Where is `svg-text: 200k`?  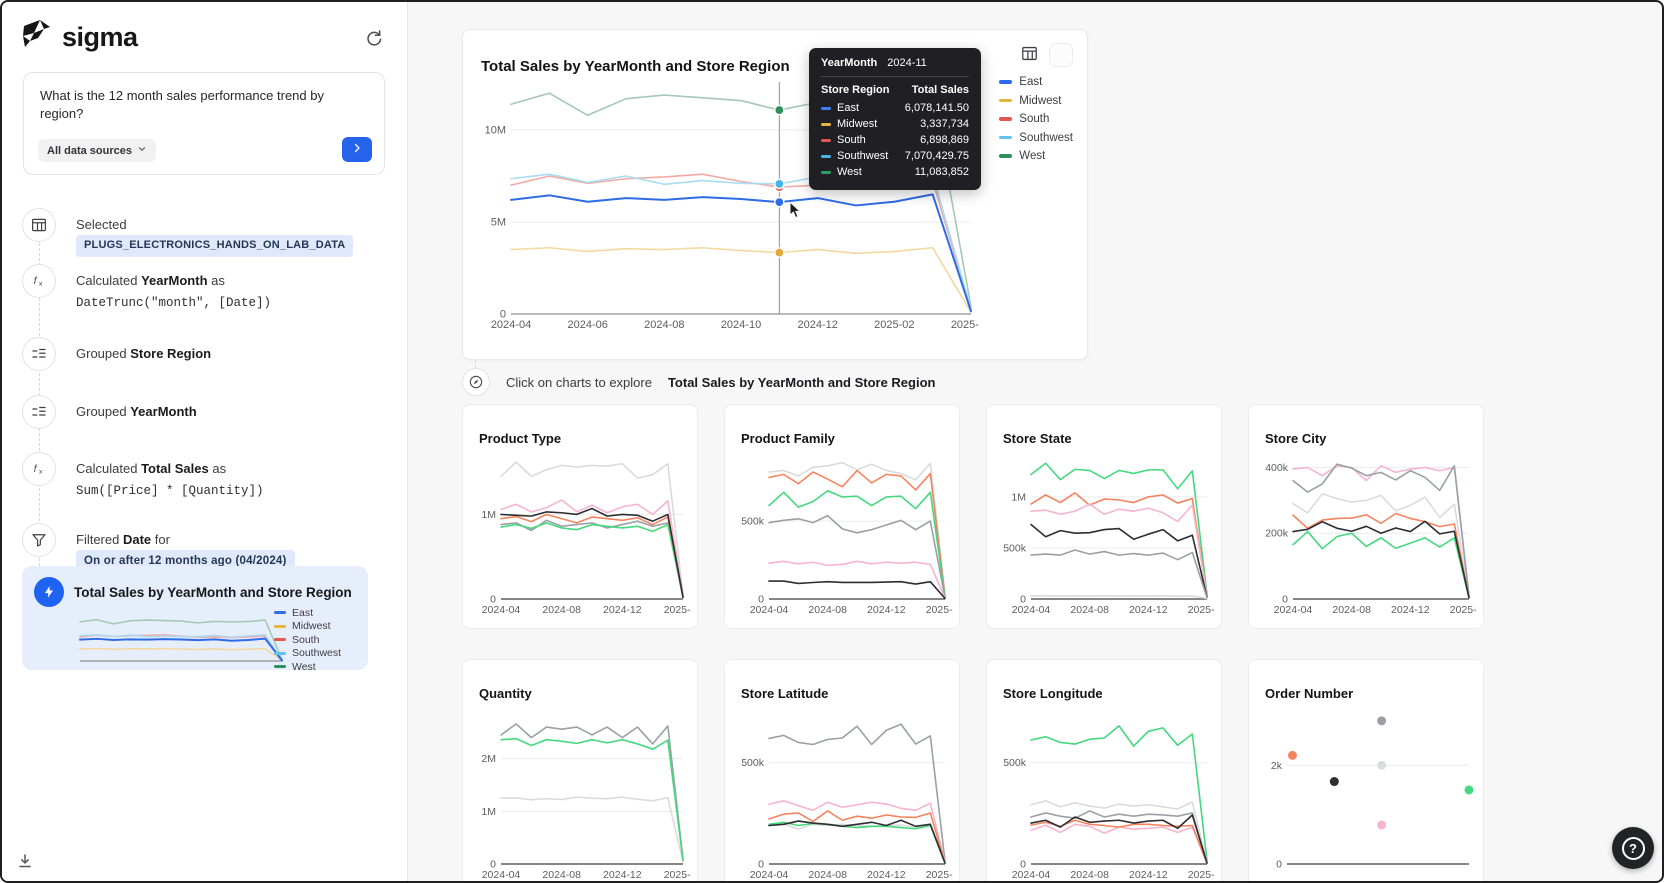 svg-text: 200k is located at coordinates (1277, 534).